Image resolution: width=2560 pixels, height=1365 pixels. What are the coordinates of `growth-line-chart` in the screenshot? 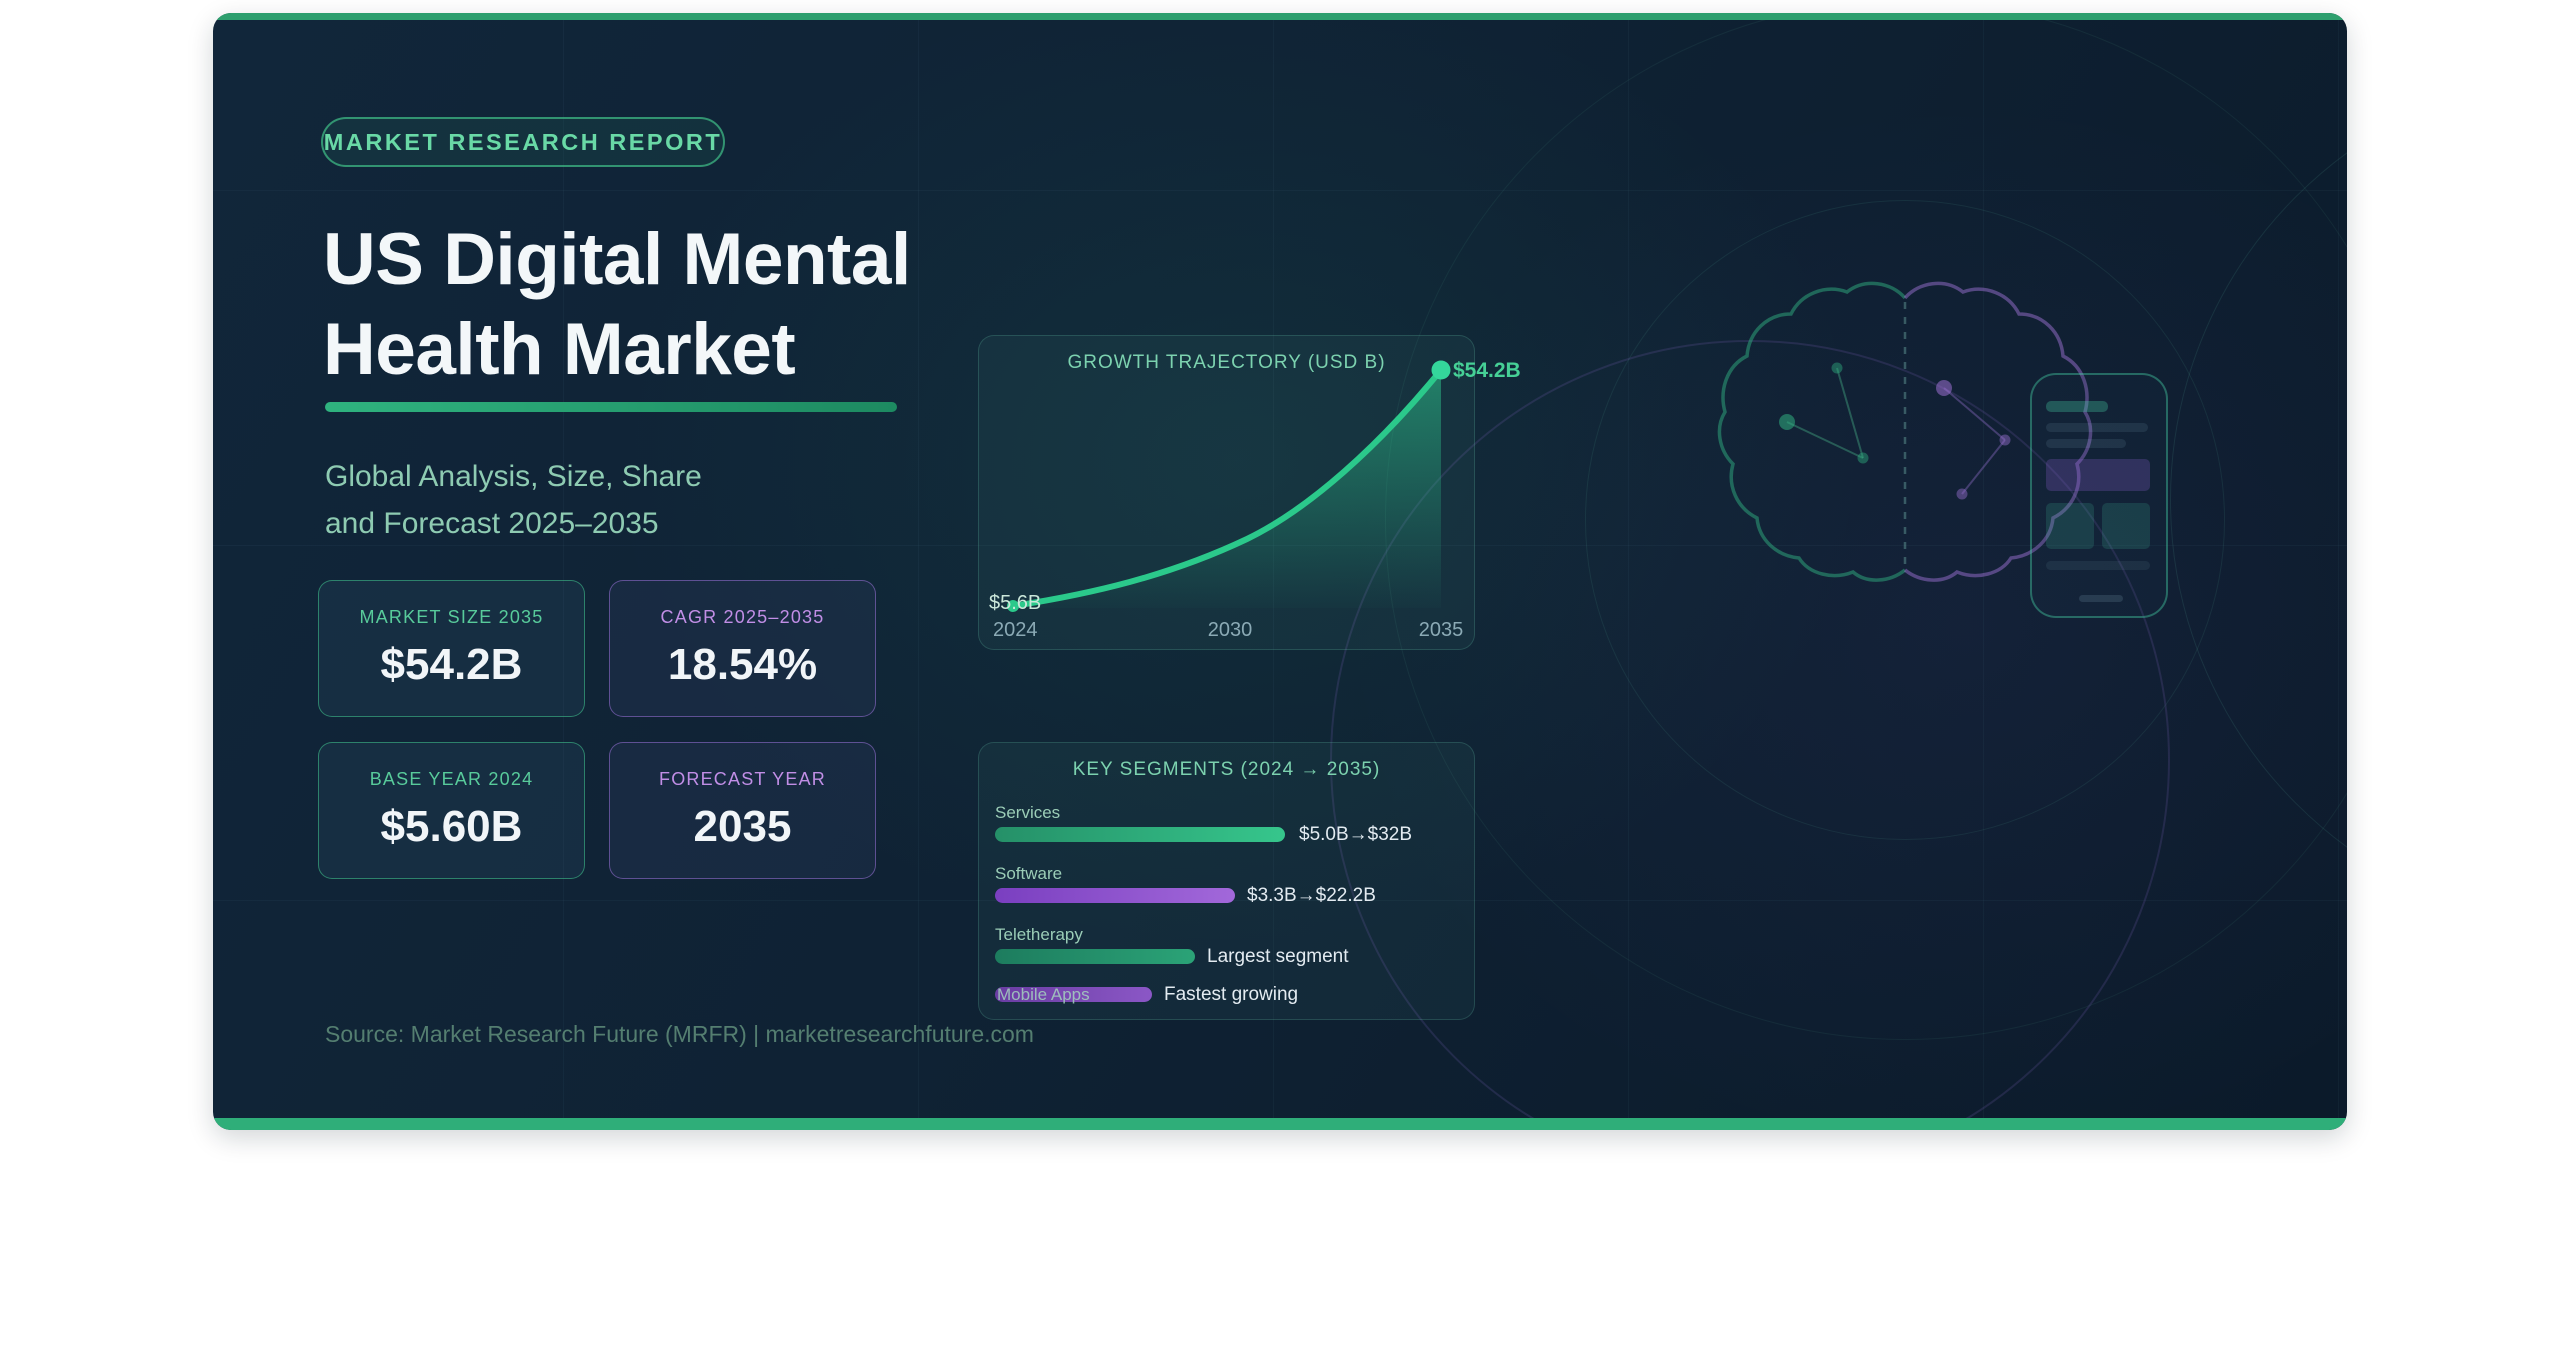 It's located at (1229, 486).